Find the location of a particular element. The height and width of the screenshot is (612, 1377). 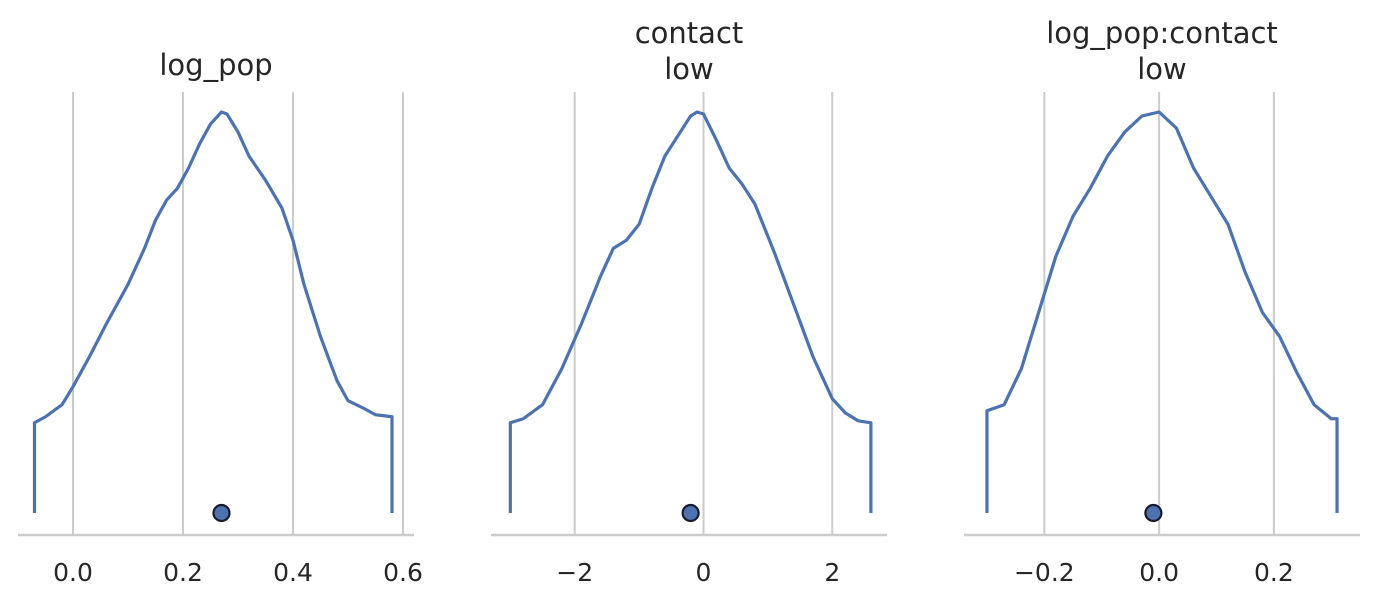

x-tick-label: −0.2 is located at coordinates (1044, 572).